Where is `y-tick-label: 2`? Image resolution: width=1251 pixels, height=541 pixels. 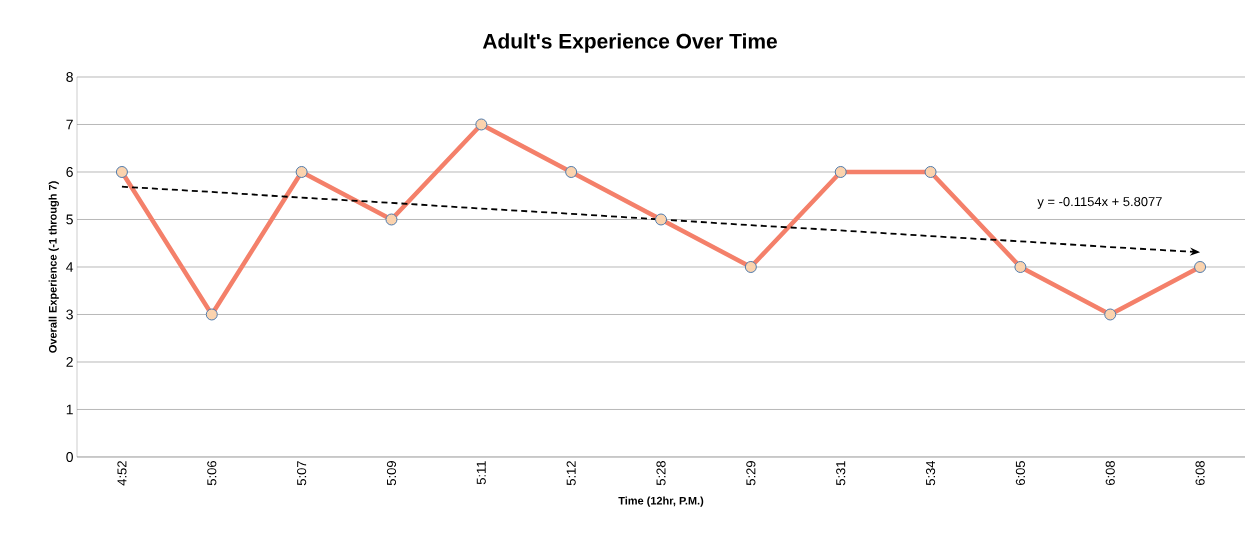
y-tick-label: 2 is located at coordinates (69, 362).